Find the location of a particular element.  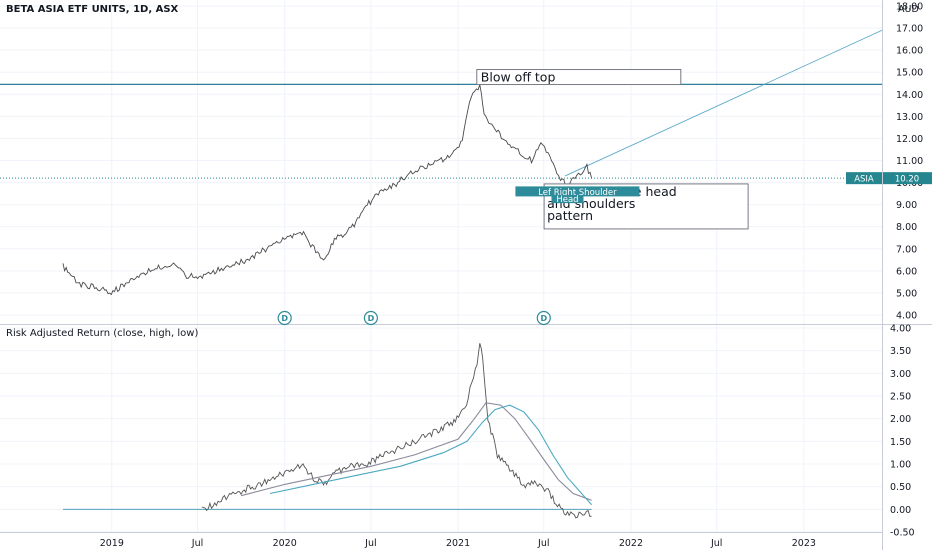

price-tick-label: 9.00 is located at coordinates (906, 205).